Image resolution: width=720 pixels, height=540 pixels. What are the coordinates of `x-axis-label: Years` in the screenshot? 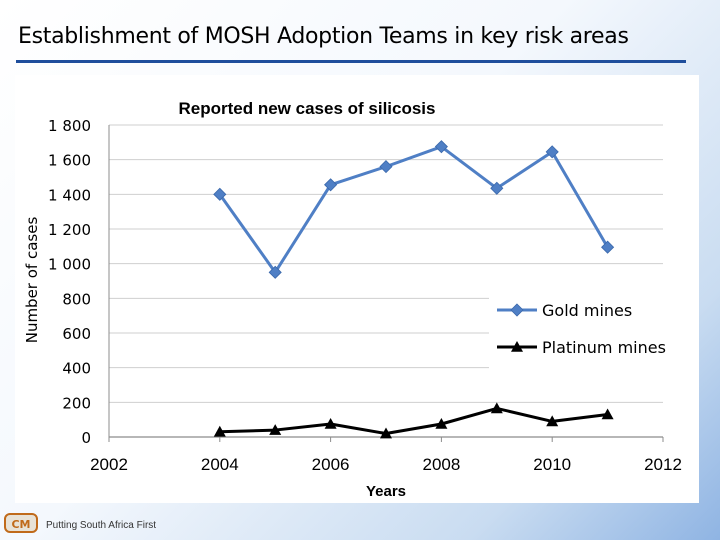 It's located at (386, 491).